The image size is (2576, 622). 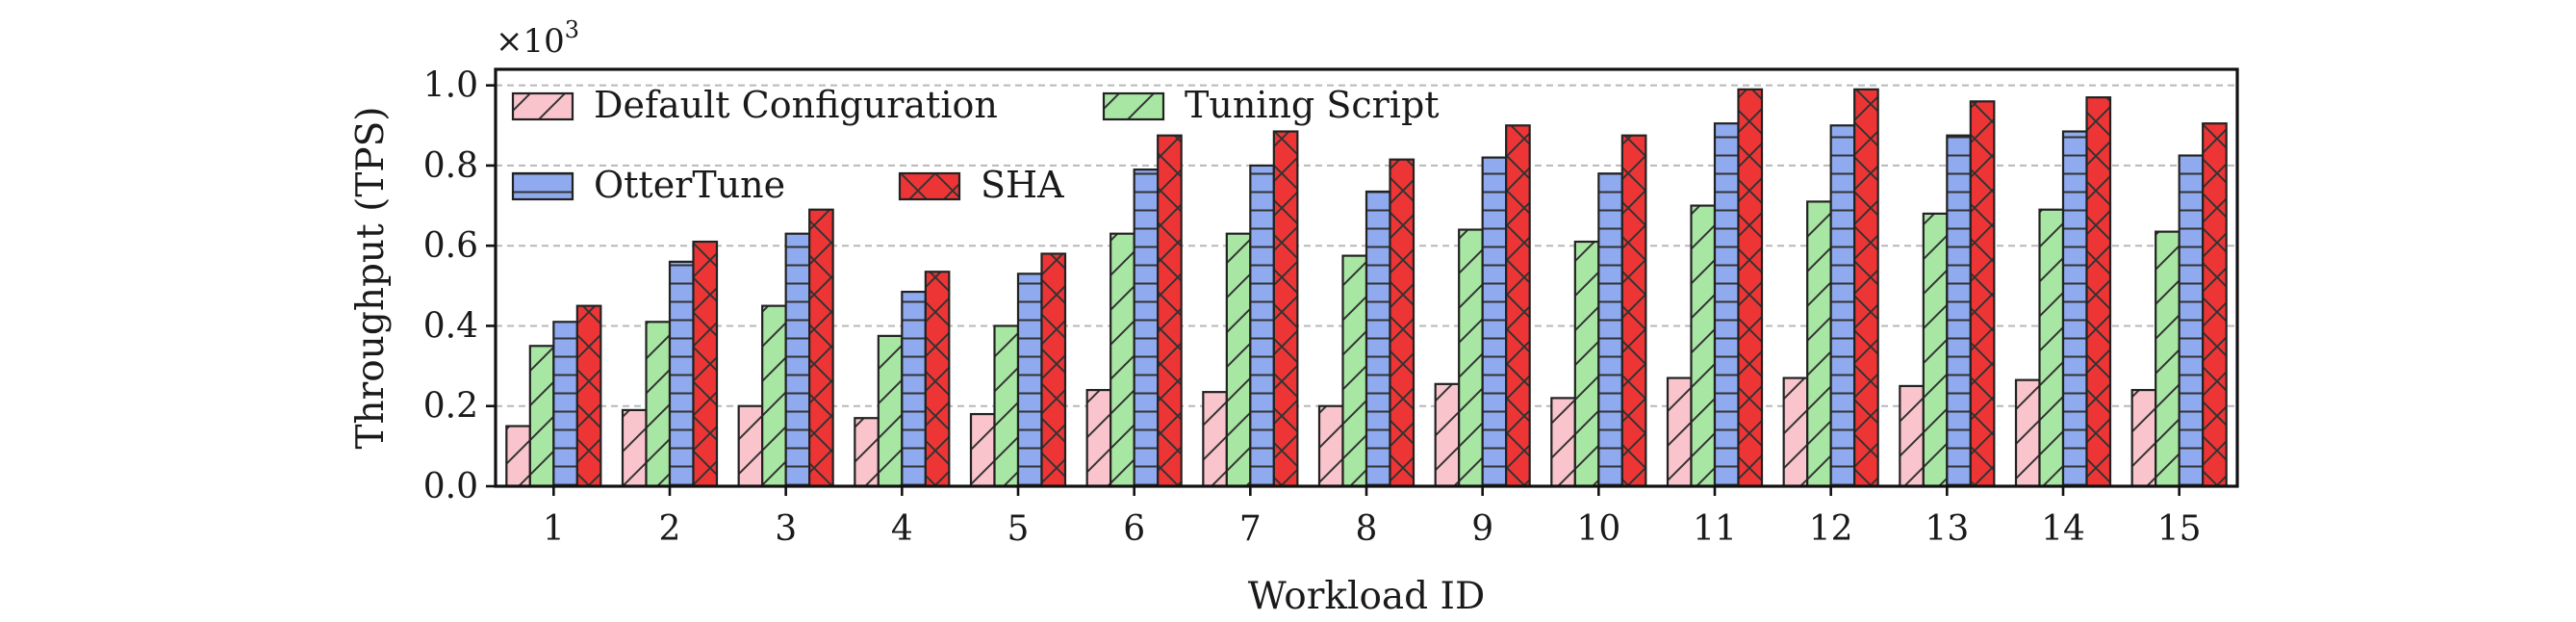 I want to click on x-tick-label: 10, so click(x=1598, y=529).